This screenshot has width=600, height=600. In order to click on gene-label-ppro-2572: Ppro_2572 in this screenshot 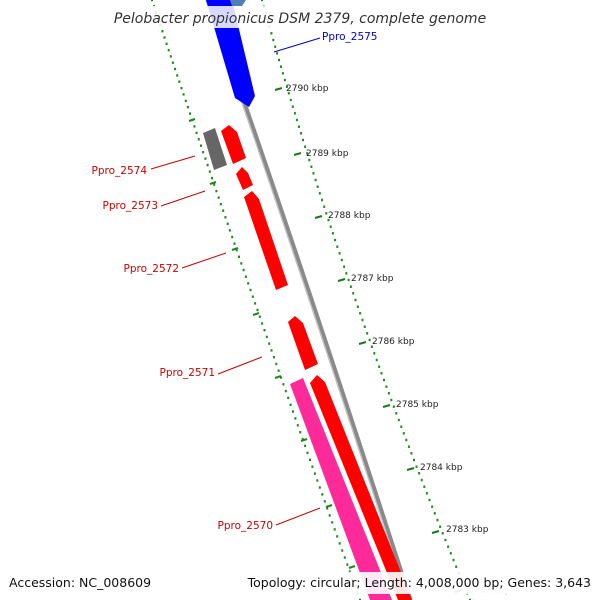, I will do `click(151, 269)`.